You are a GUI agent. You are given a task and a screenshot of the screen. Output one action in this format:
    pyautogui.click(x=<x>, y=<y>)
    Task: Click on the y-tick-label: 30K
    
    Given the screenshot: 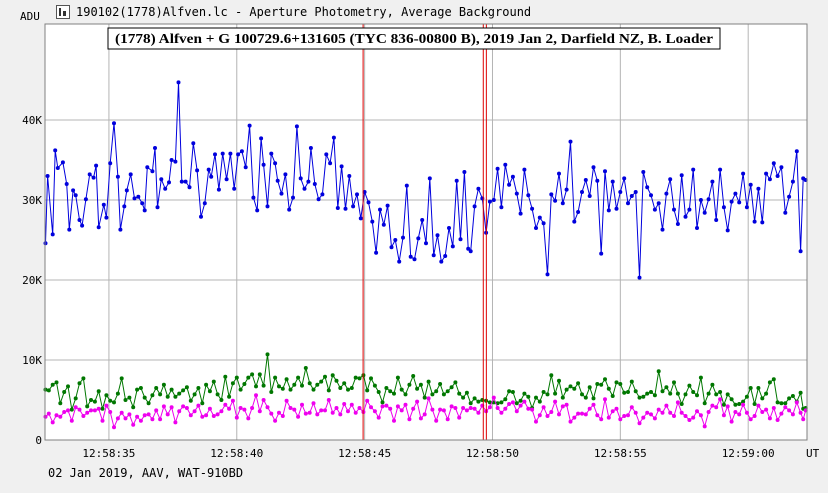 What is the action you would take?
    pyautogui.click(x=32, y=200)
    